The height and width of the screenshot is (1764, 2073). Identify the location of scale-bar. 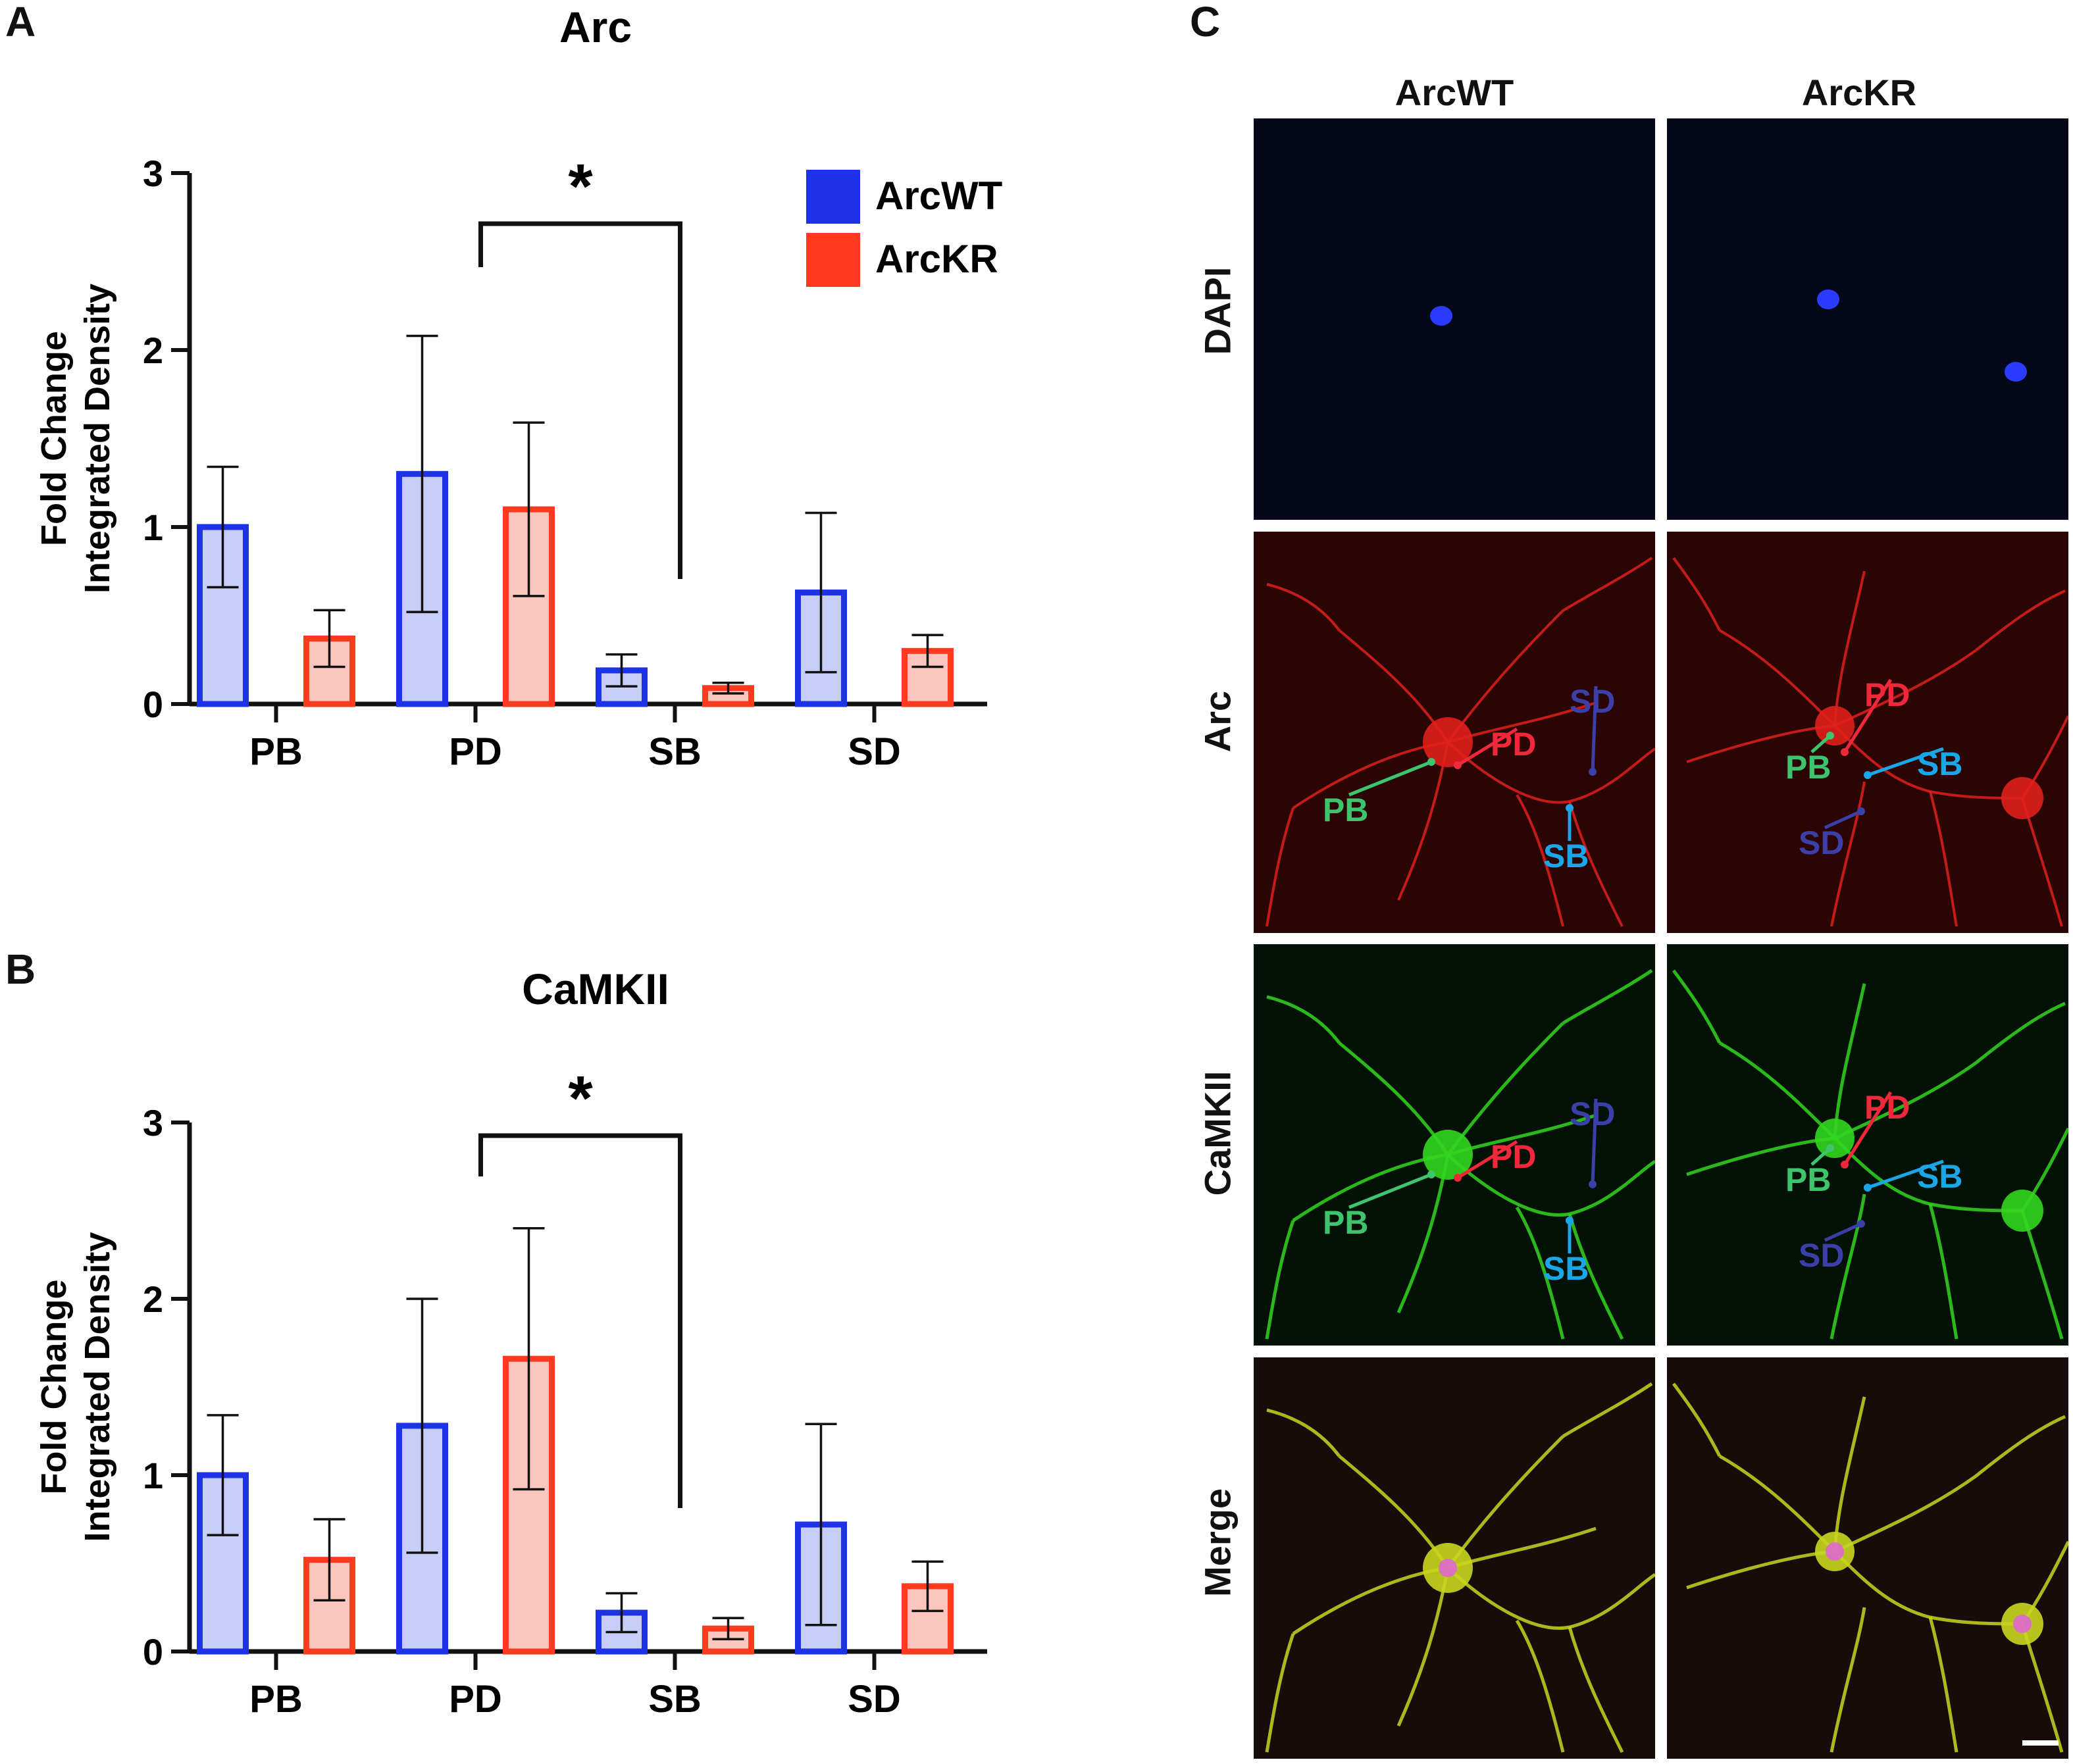
(2040, 1743).